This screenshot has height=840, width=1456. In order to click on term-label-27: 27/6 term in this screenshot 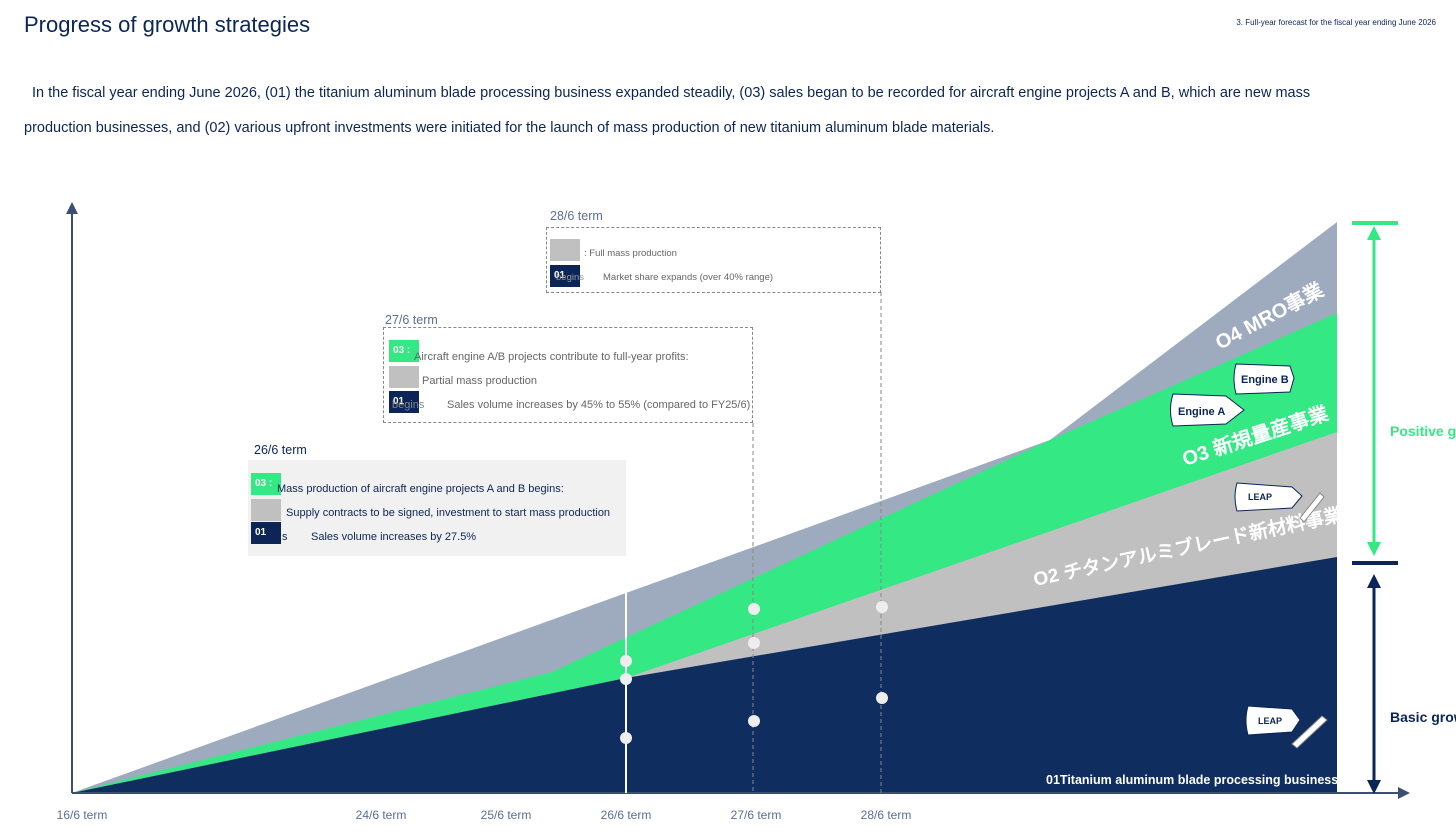, I will do `click(411, 320)`.